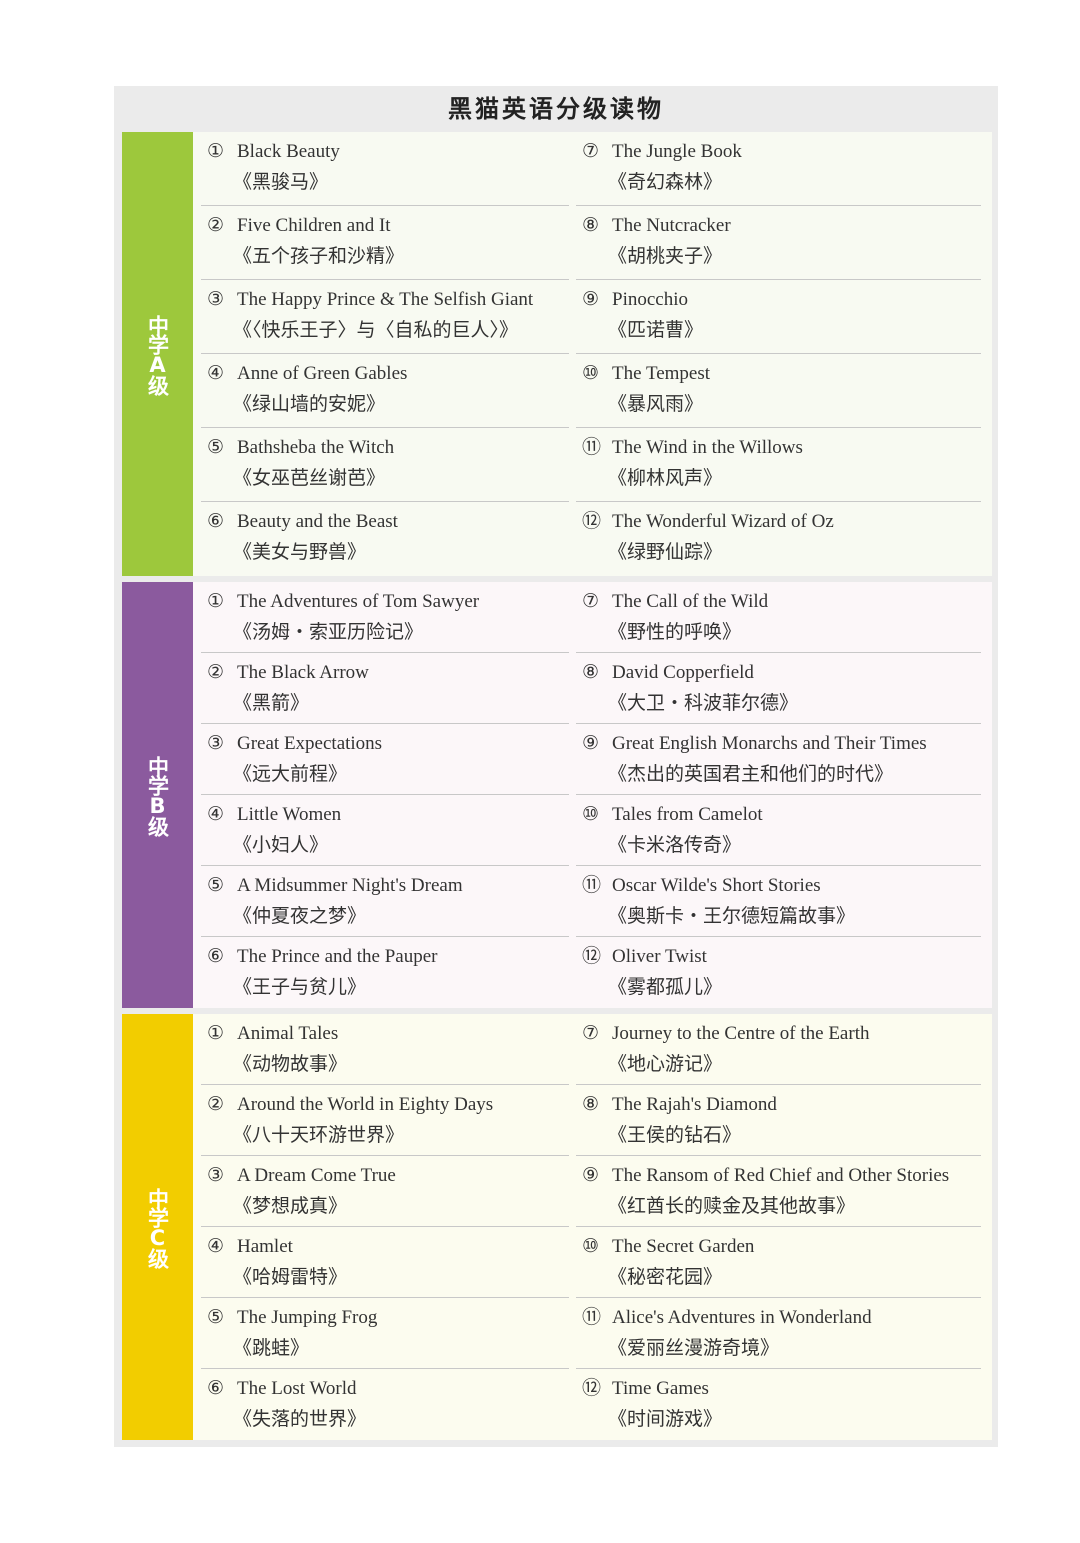 The width and height of the screenshot is (1080, 1543). Describe the element at coordinates (665, 256) in the screenshot. I see `book-title-cn: 《胡桃夹子》` at that location.